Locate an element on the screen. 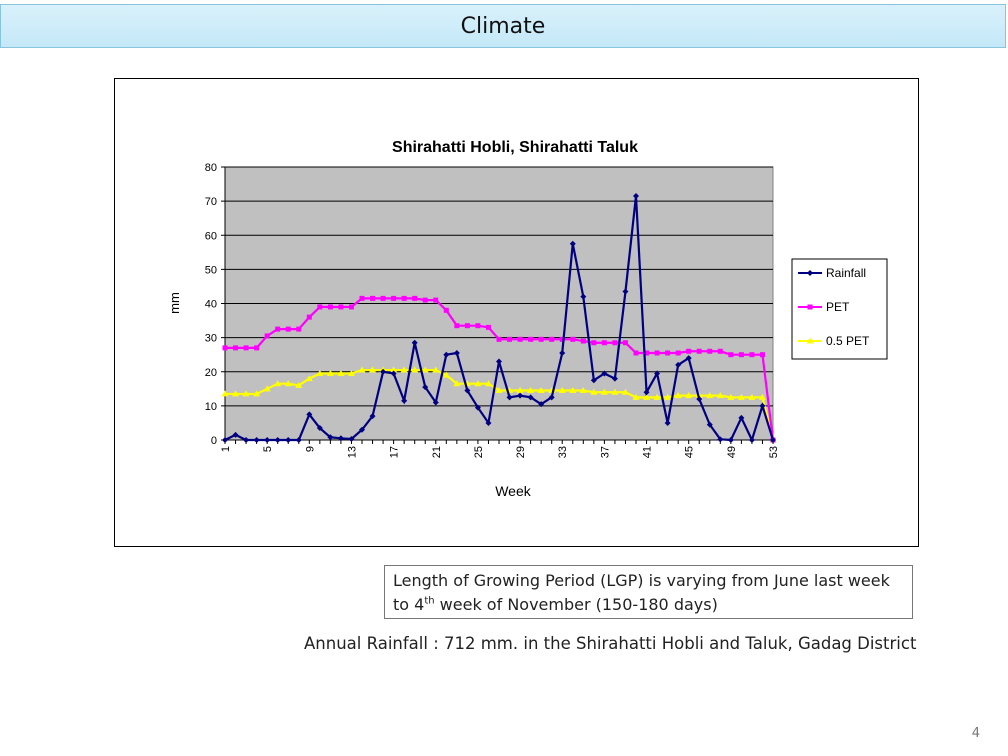 This screenshot has height=756, width=1008. y-tick-label: 70 is located at coordinates (211, 202).